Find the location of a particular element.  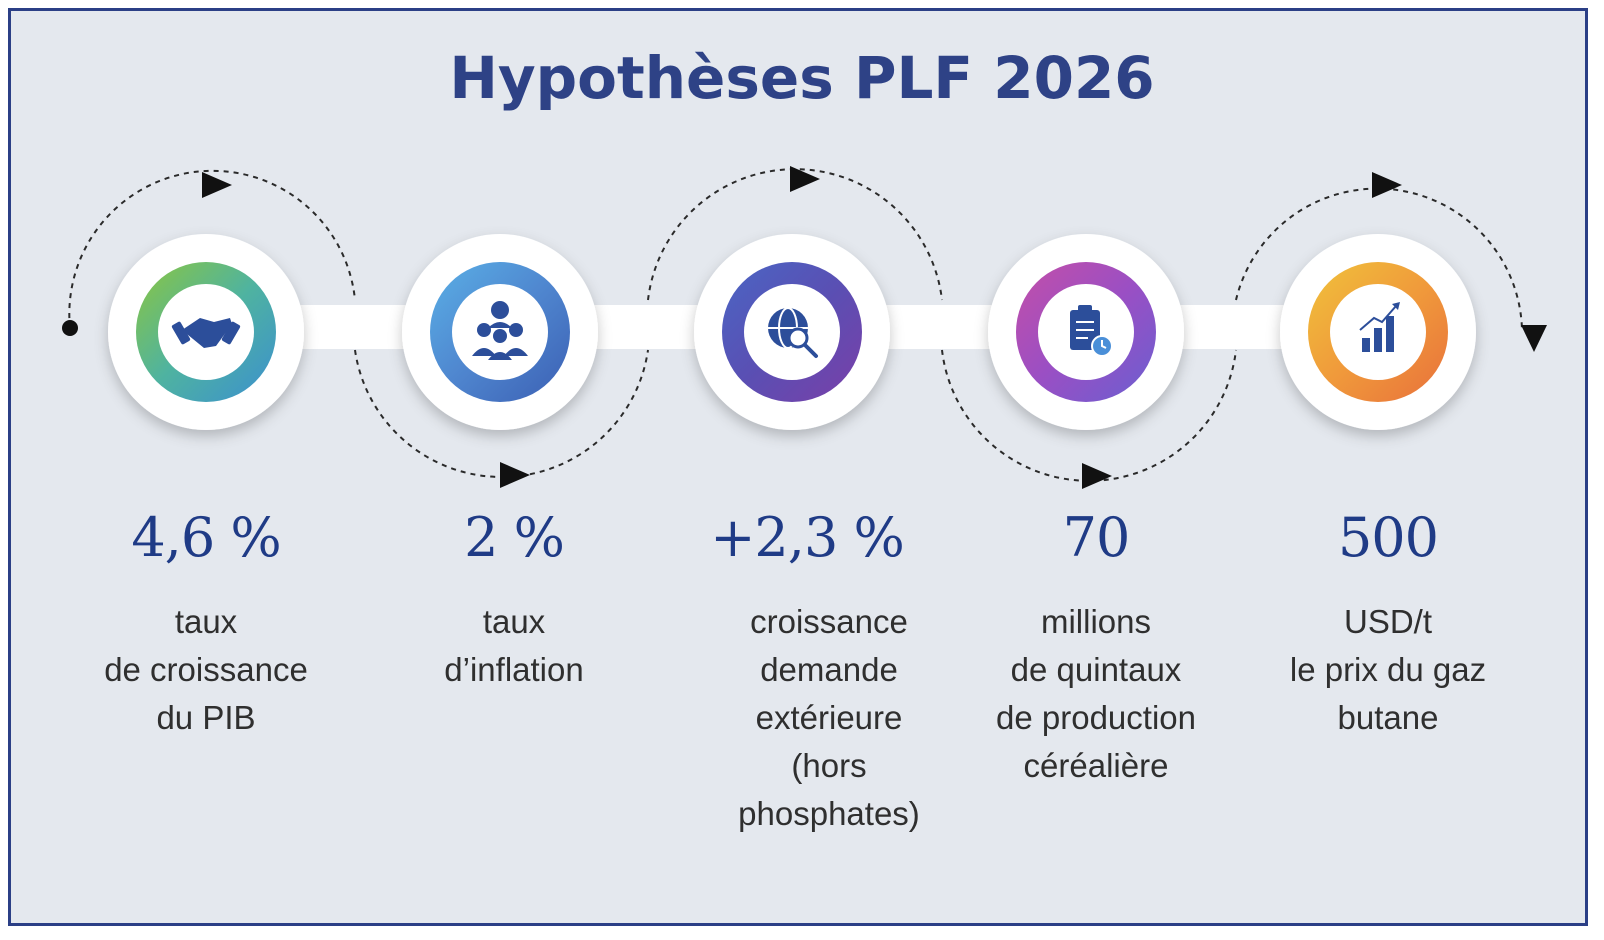

value-cereal-production: 70 is located at coordinates (1096, 537).